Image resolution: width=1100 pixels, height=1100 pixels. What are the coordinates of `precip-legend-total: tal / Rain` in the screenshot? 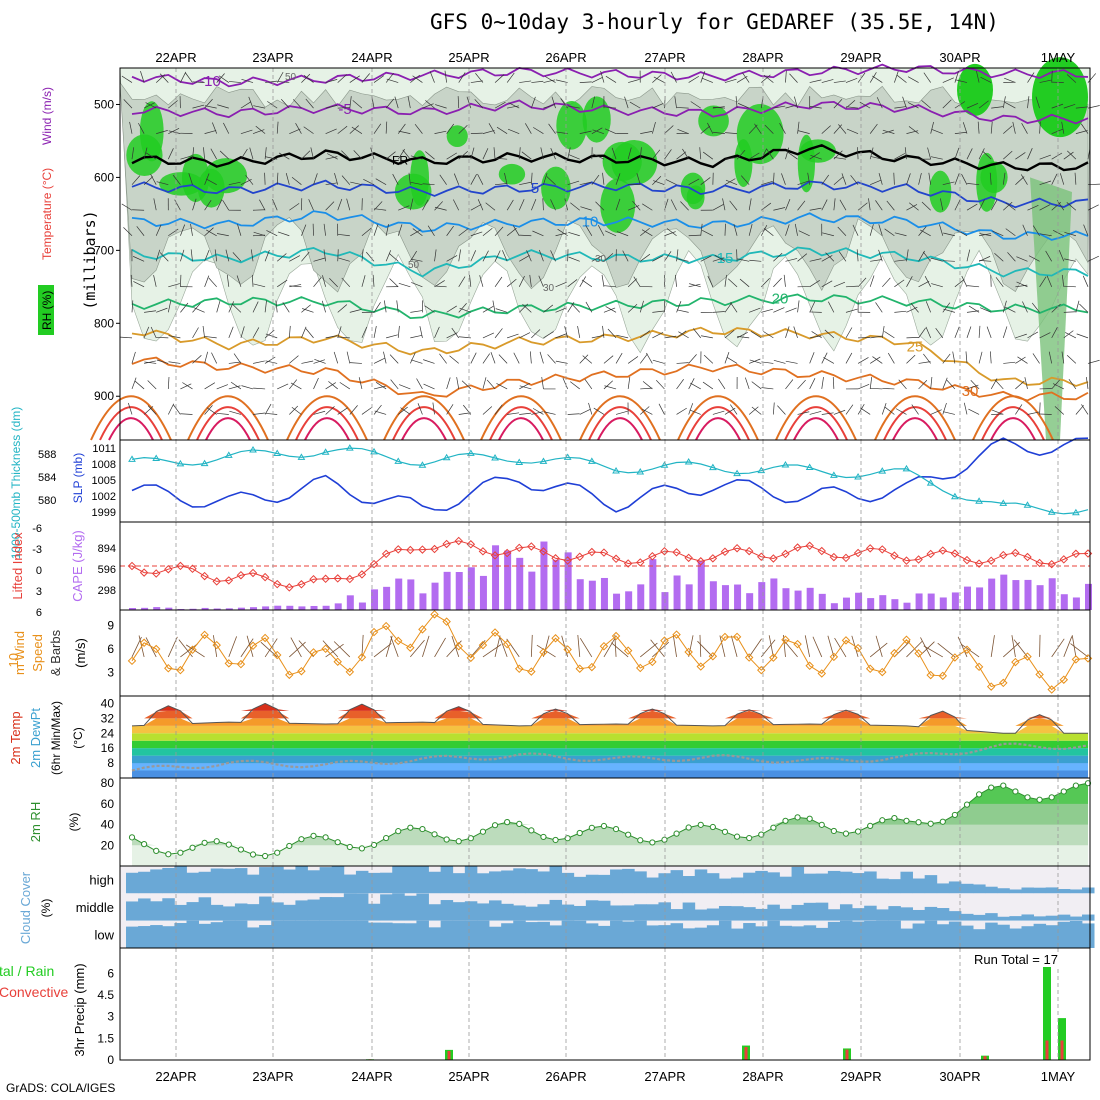 It's located at (27, 971).